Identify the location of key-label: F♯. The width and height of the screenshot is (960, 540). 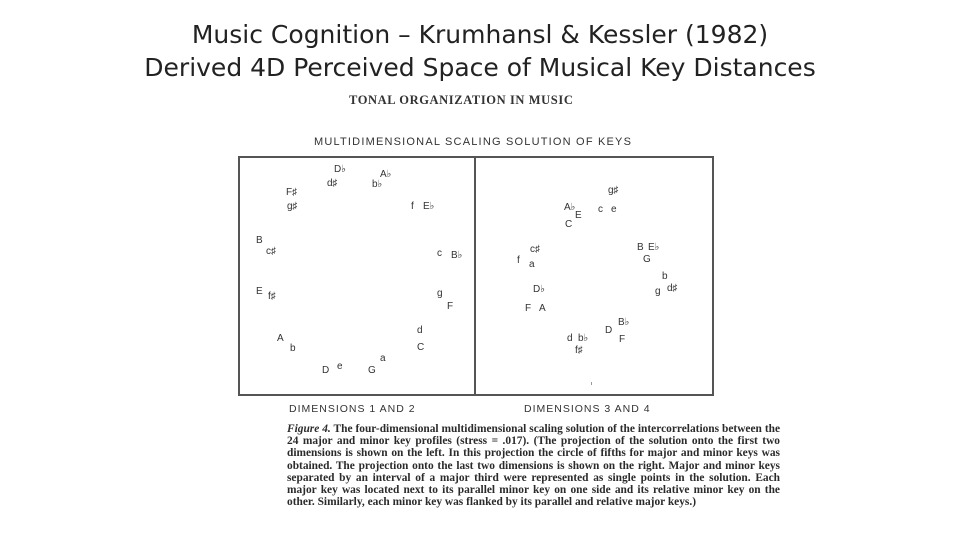
(292, 192).